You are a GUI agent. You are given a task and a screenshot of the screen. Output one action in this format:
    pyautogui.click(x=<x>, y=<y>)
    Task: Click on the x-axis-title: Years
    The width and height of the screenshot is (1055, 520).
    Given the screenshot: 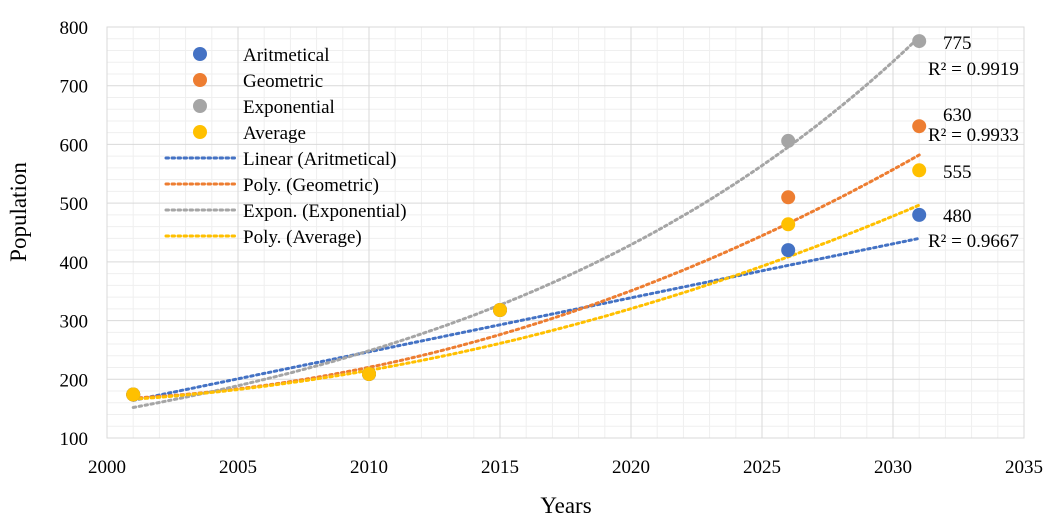 What is the action you would take?
    pyautogui.click(x=565, y=505)
    